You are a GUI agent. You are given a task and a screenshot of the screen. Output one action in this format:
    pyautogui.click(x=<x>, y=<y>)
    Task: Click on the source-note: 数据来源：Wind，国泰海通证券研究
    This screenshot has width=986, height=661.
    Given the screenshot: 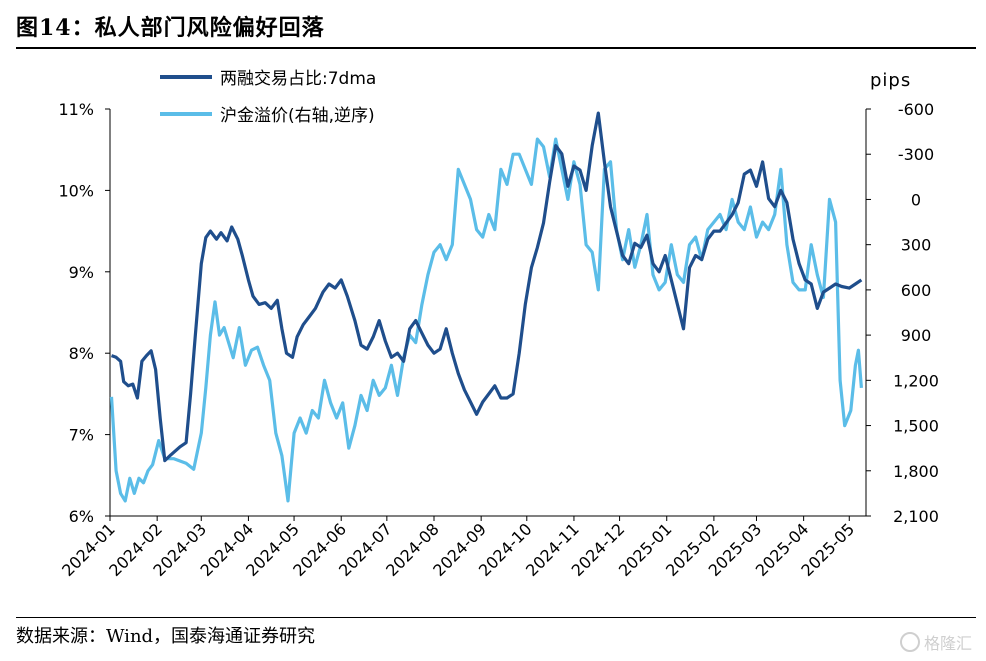 What is the action you would take?
    pyautogui.click(x=166, y=636)
    